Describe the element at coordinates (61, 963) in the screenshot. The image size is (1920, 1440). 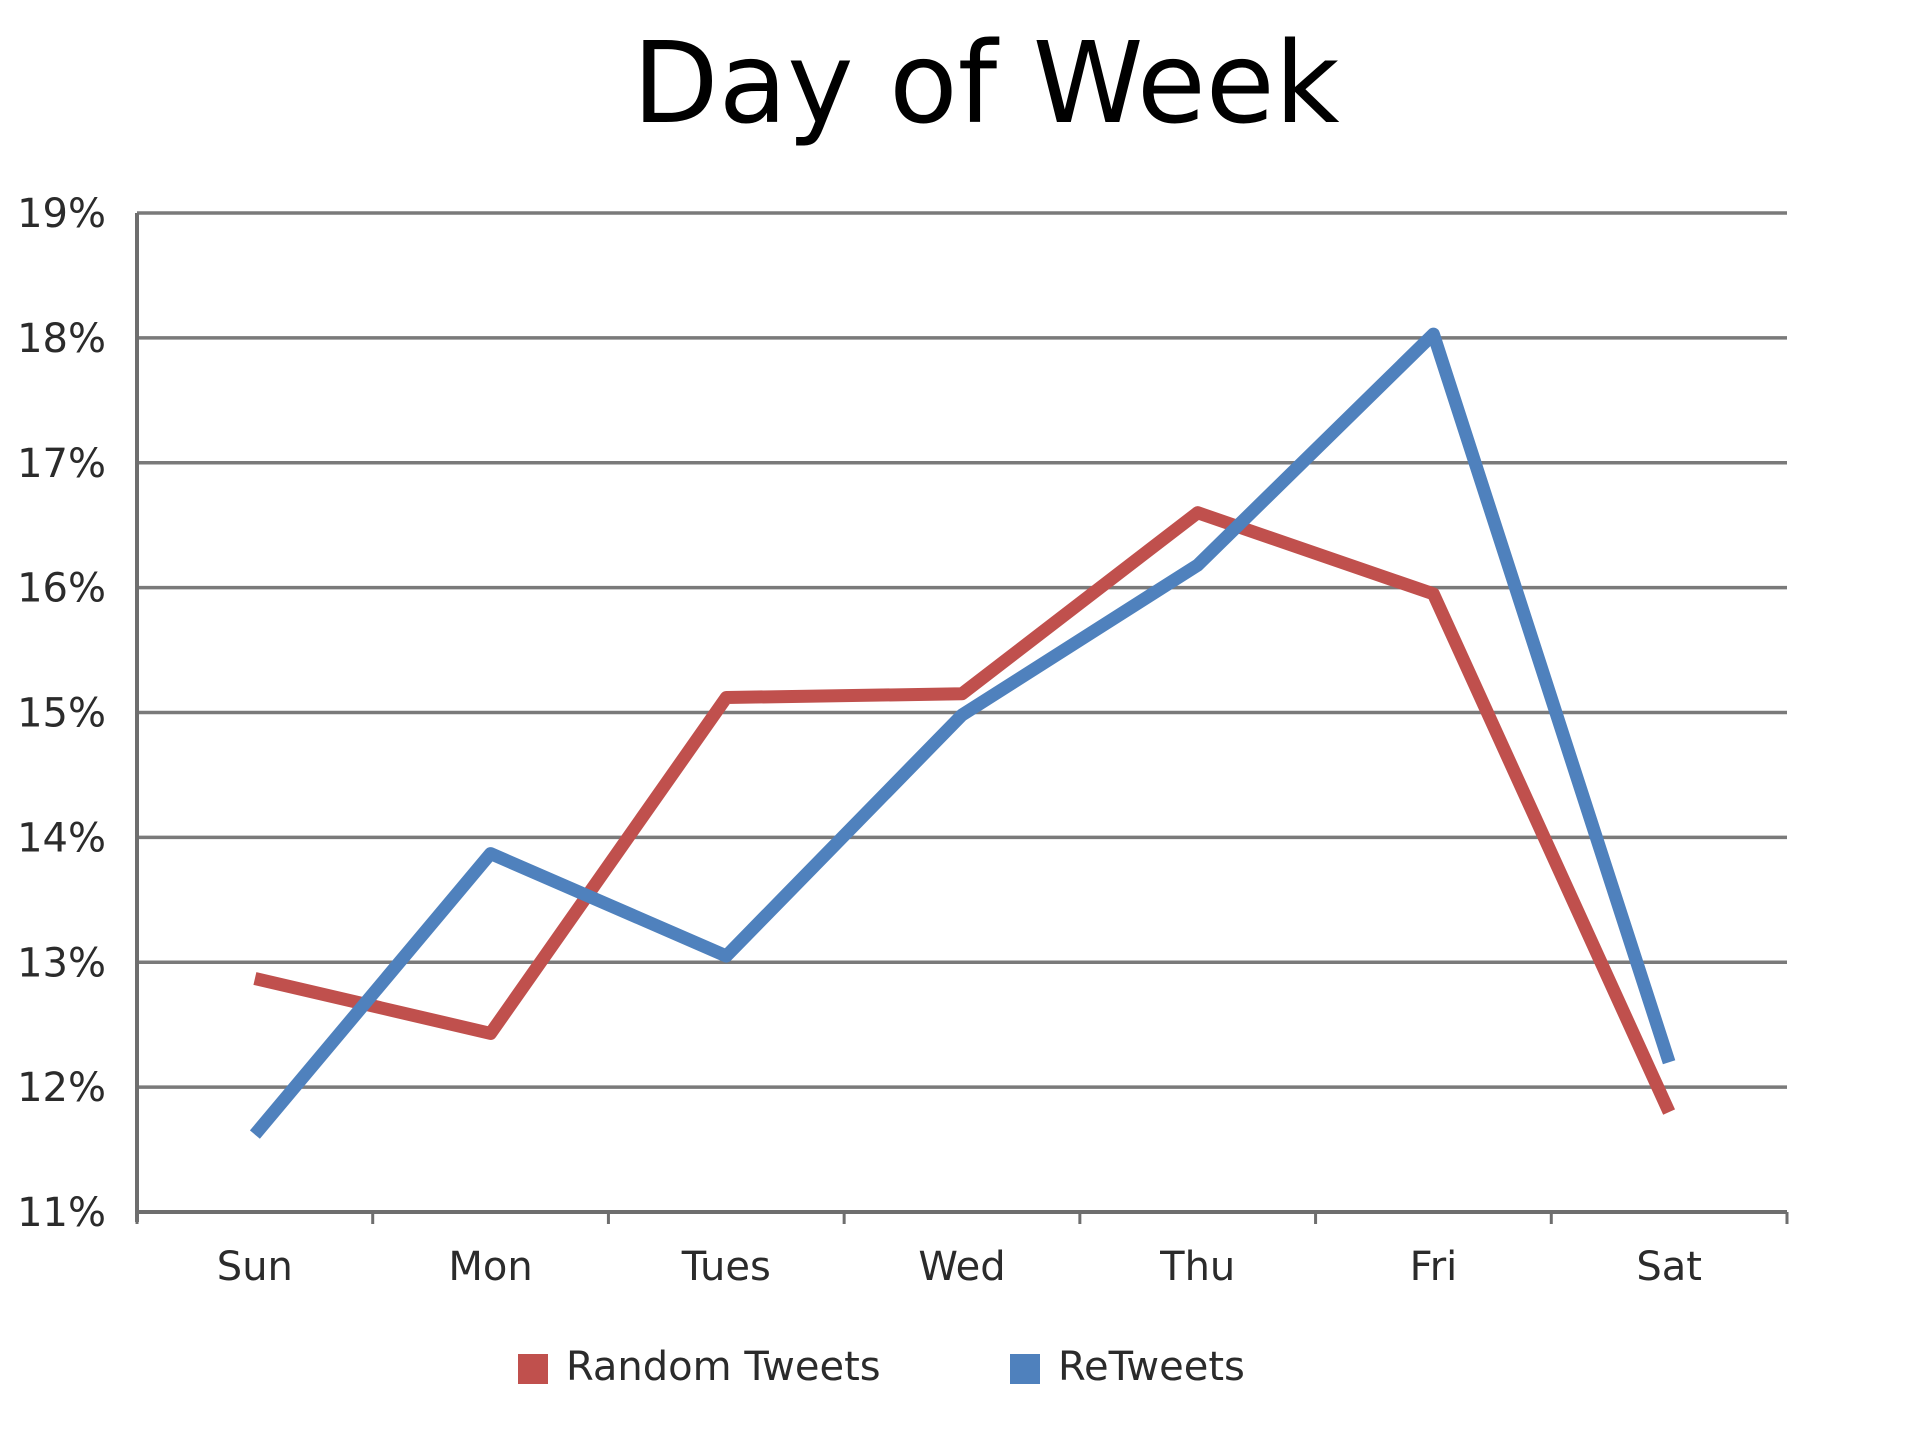
I see `y-tick-label: 13%` at that location.